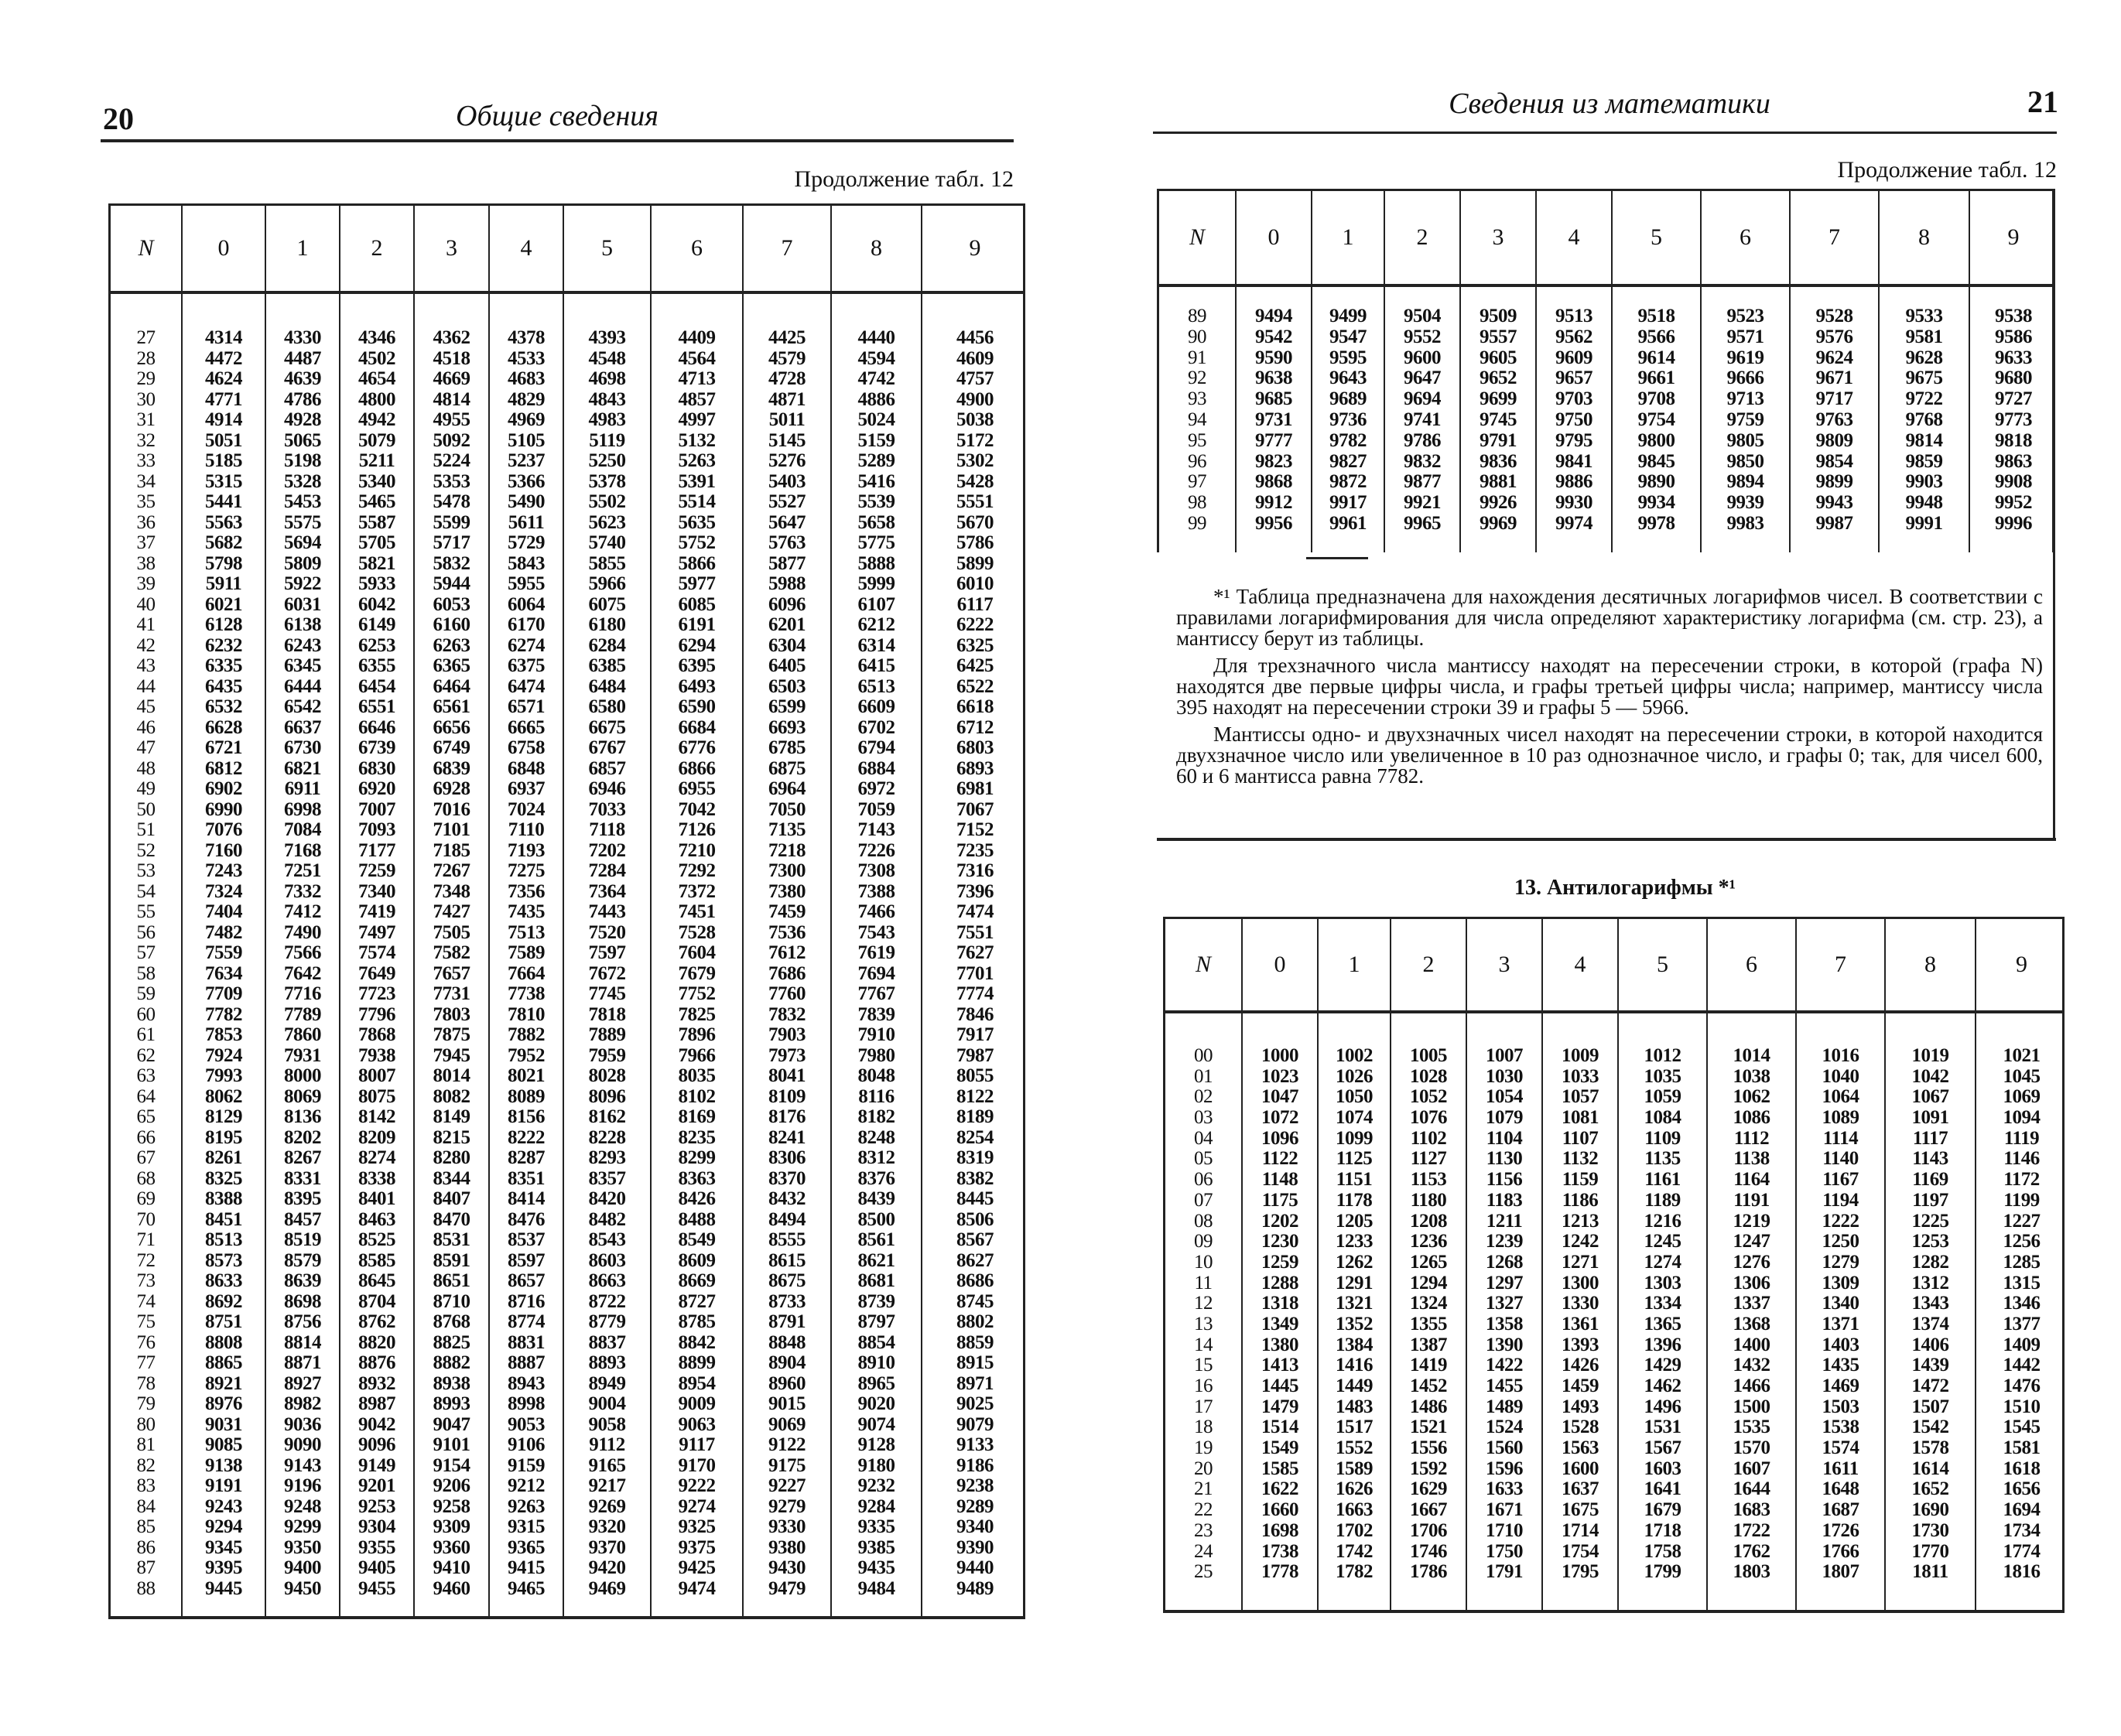 The height and width of the screenshot is (1736, 2121). What do you see at coordinates (147, 248) in the screenshot?
I see `column-header: N` at bounding box center [147, 248].